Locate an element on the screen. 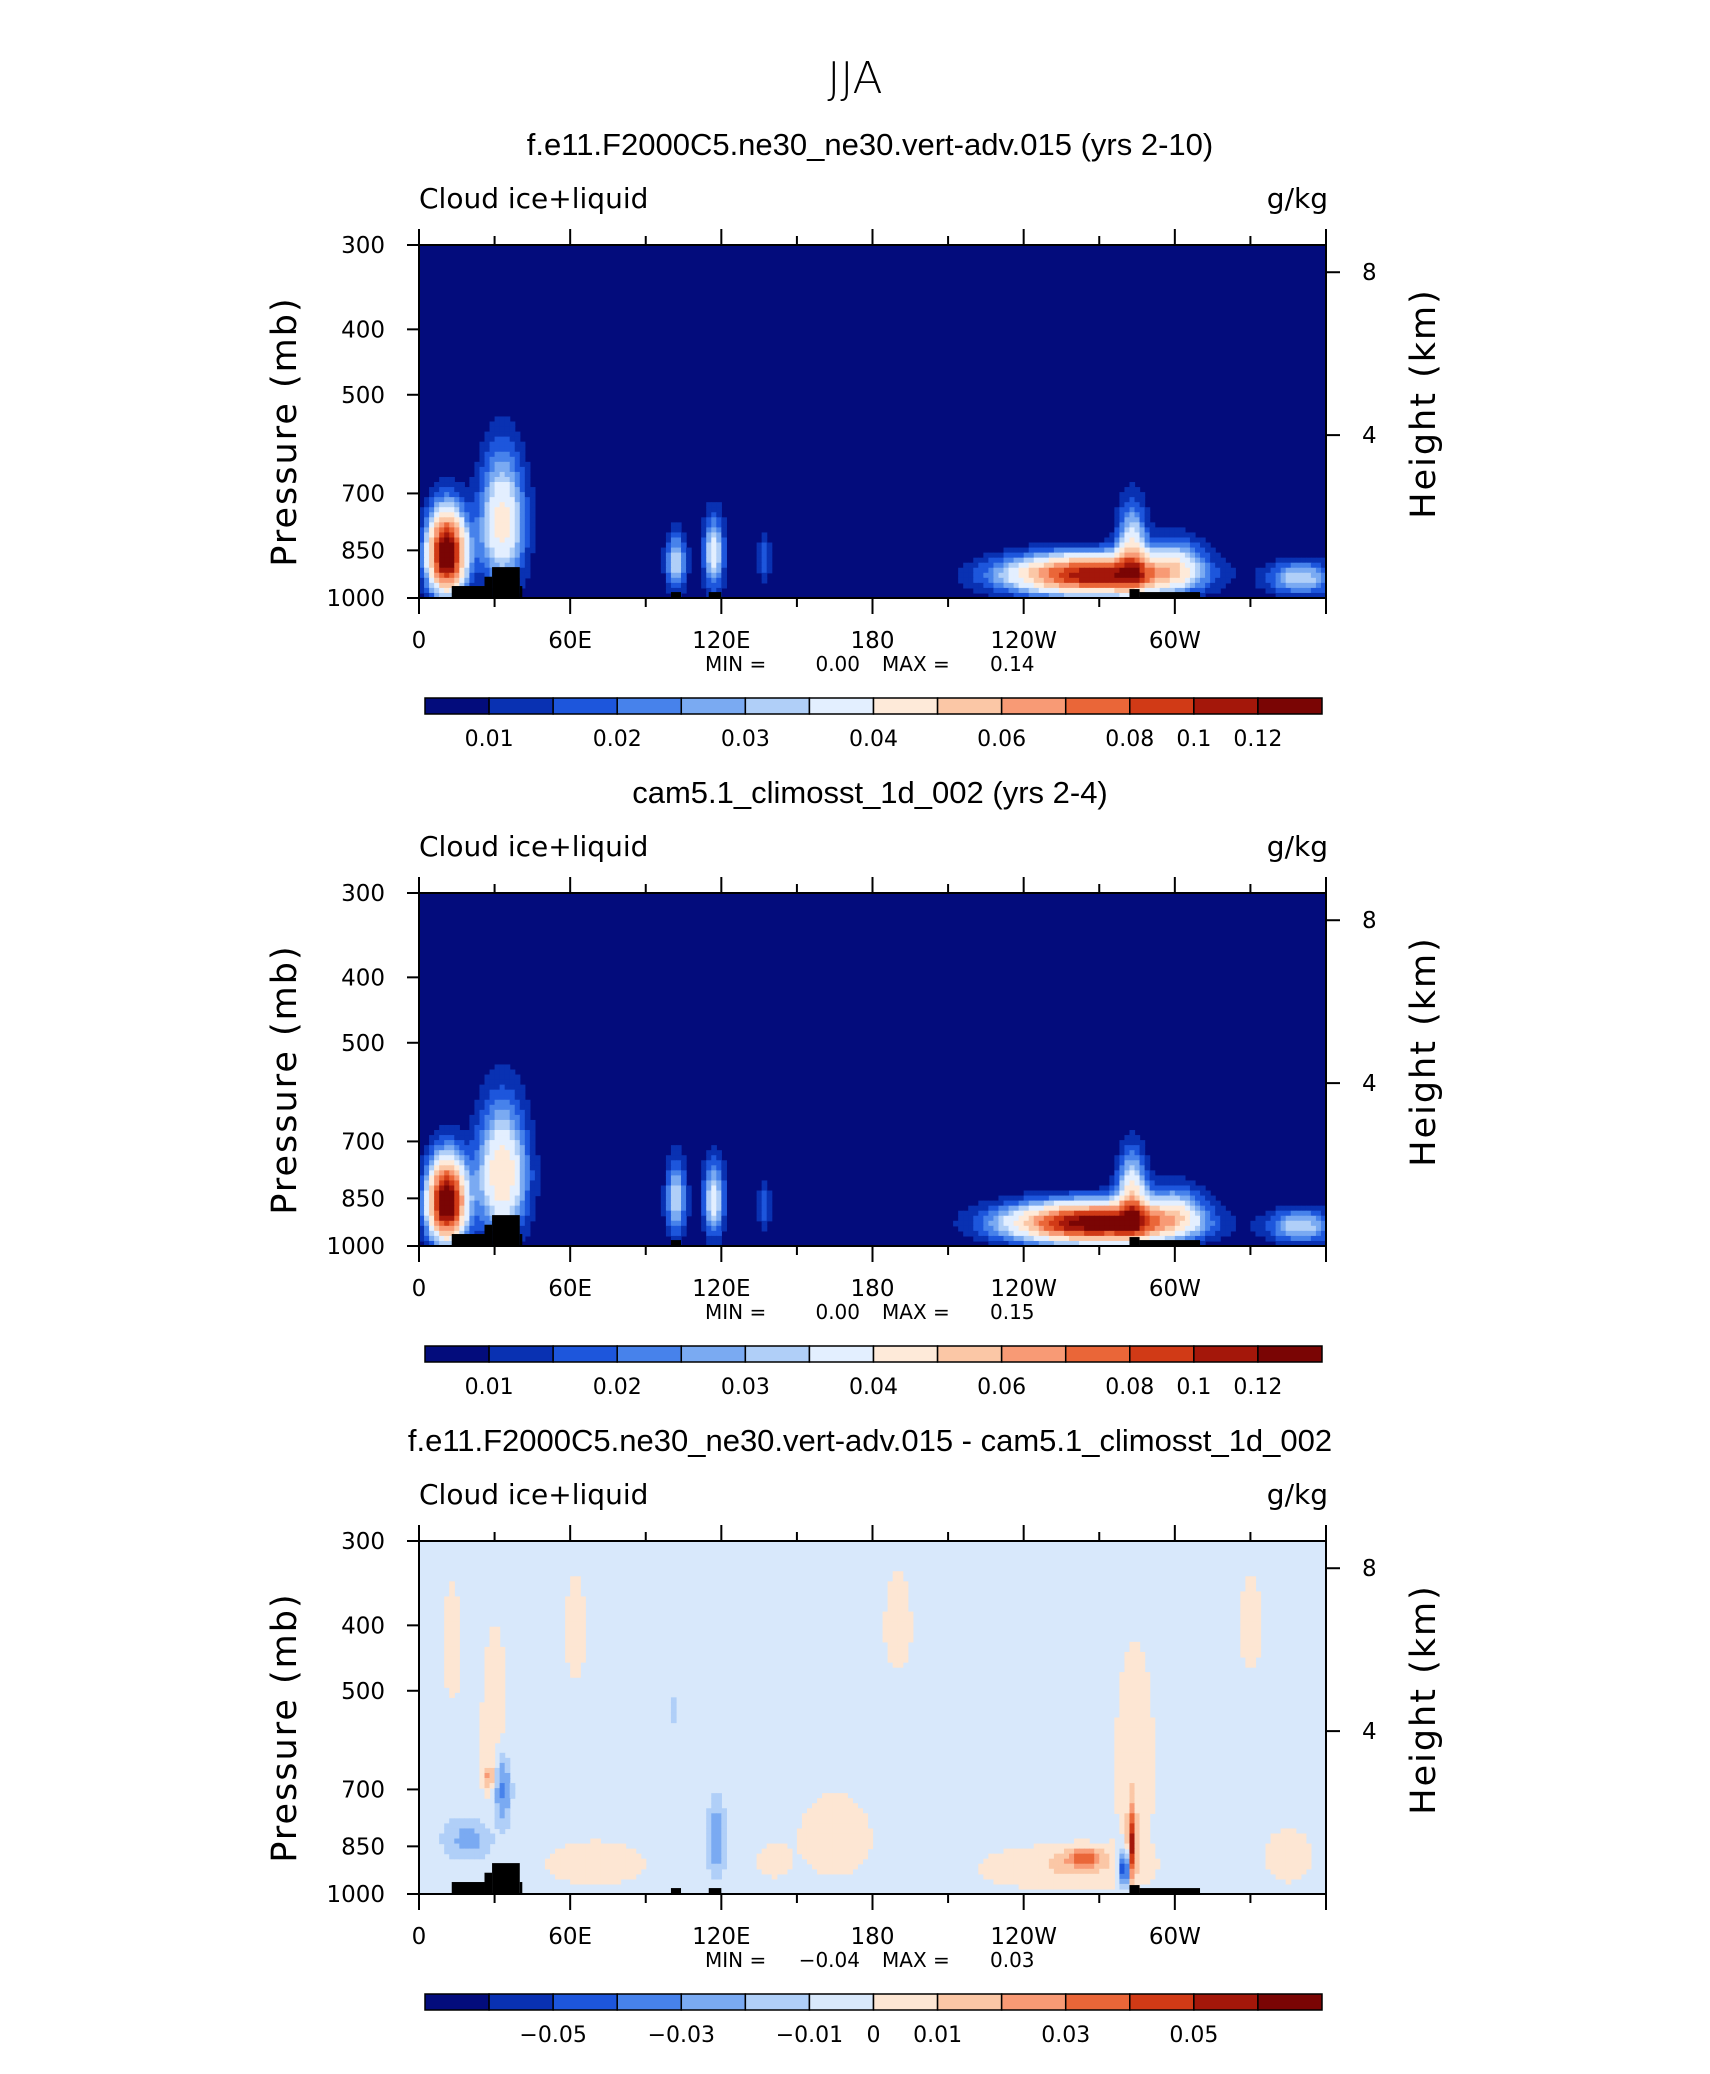 The image size is (1710, 2074). colorbar-label: 0.08 is located at coordinates (1129, 1387).